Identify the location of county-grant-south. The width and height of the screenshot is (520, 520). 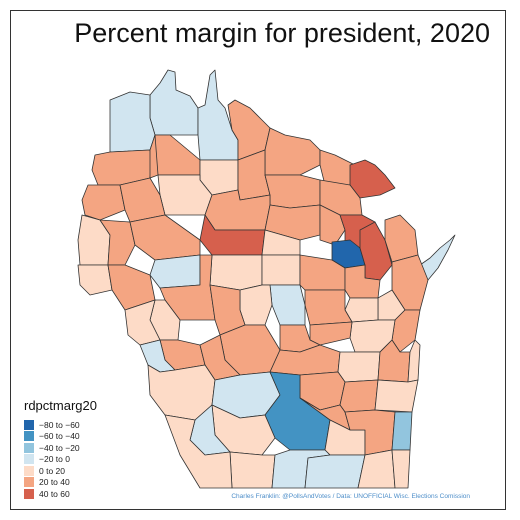
(198, 451).